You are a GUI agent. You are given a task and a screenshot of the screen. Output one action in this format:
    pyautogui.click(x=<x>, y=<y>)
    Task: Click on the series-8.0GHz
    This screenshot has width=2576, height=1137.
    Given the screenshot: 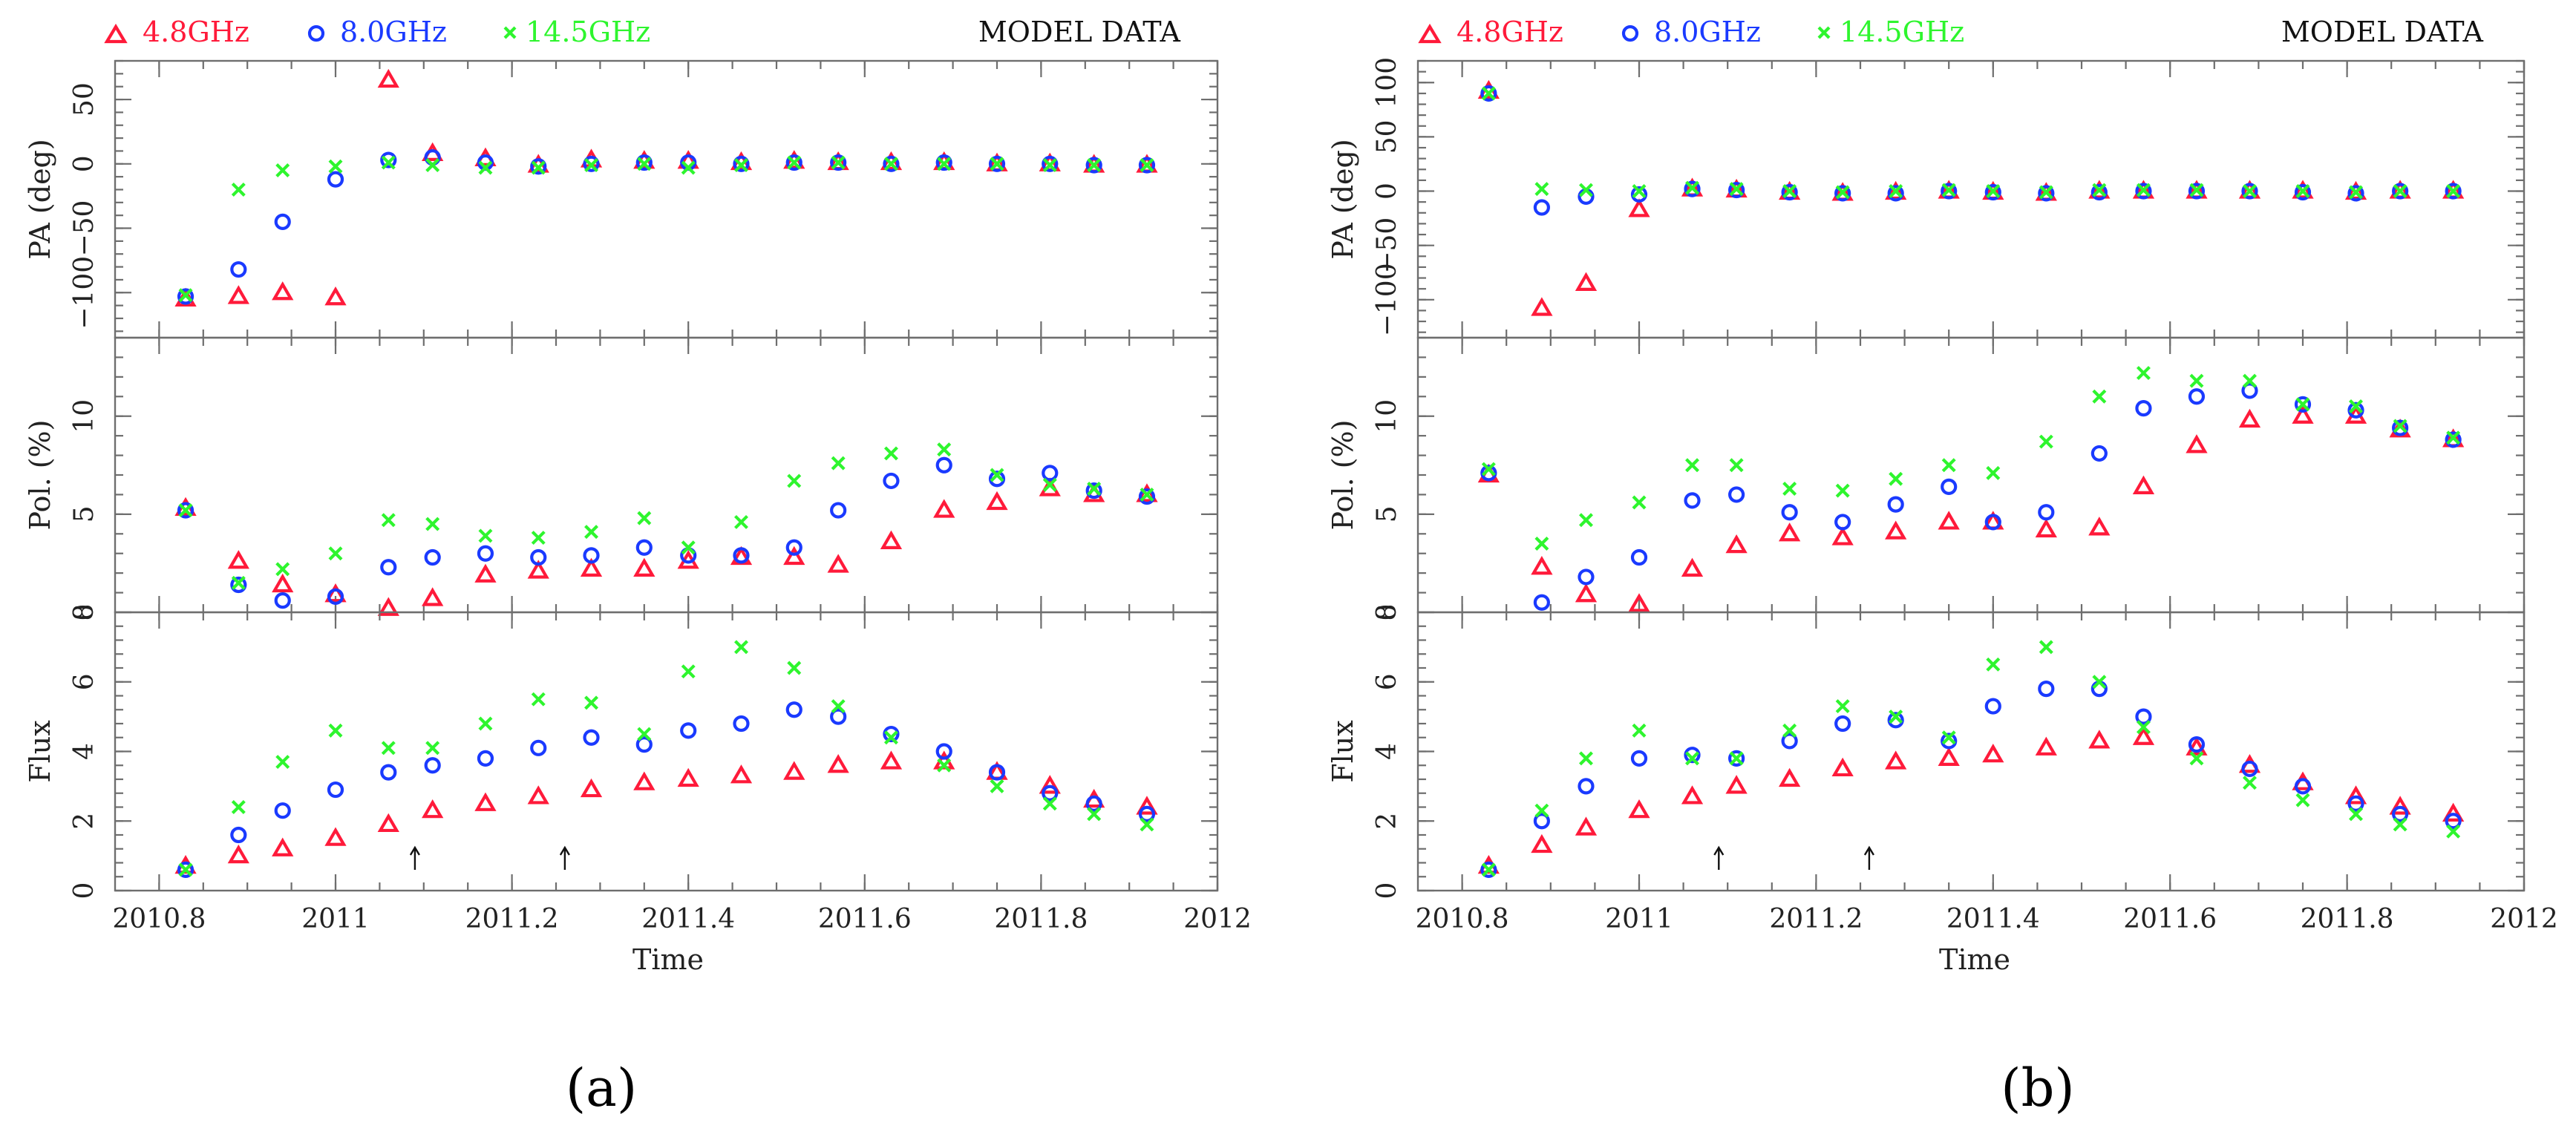 What is the action you would take?
    pyautogui.click(x=666, y=532)
    